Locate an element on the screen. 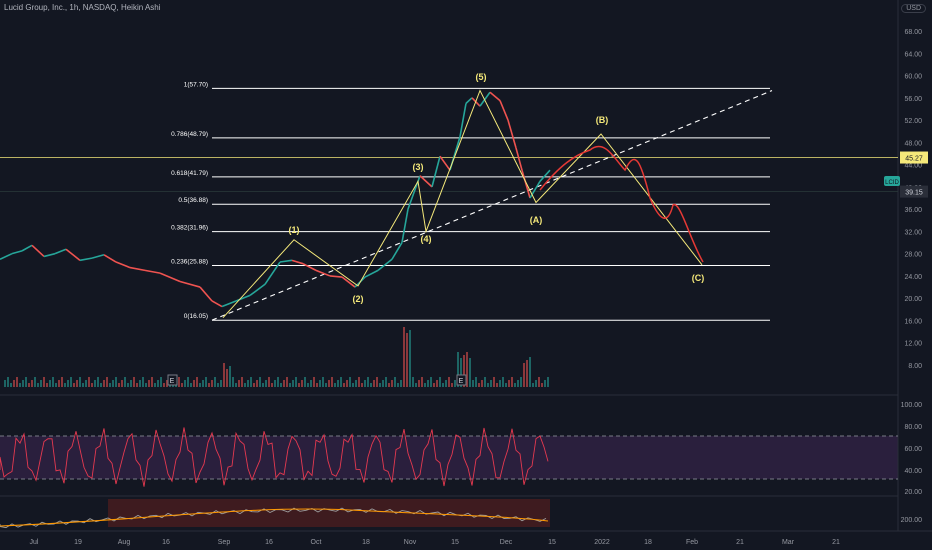  earnings-marker-label: E is located at coordinates (461, 381).